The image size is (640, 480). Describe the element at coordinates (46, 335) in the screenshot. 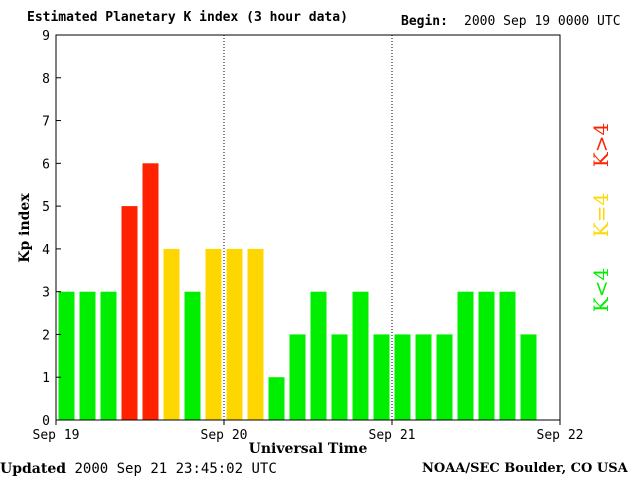

I see `y-tick-label: 2` at that location.